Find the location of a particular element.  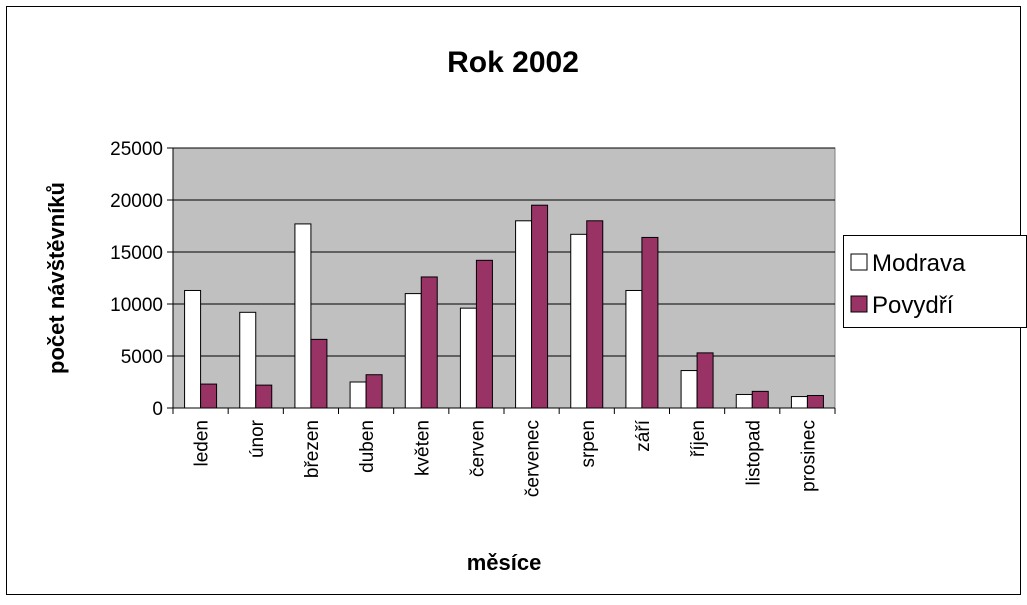

legend-label: Modrava is located at coordinates (919, 263).